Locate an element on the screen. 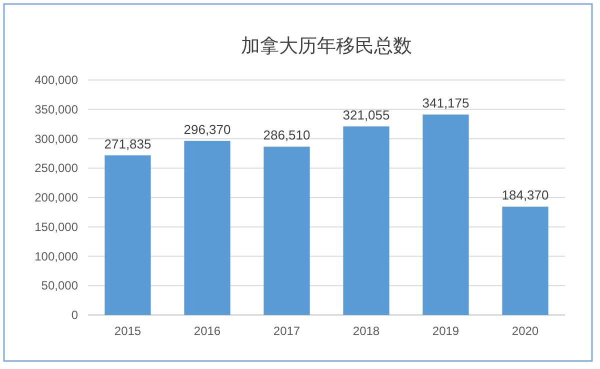 The height and width of the screenshot is (369, 600). x-tick-label: 2018 is located at coordinates (366, 331).